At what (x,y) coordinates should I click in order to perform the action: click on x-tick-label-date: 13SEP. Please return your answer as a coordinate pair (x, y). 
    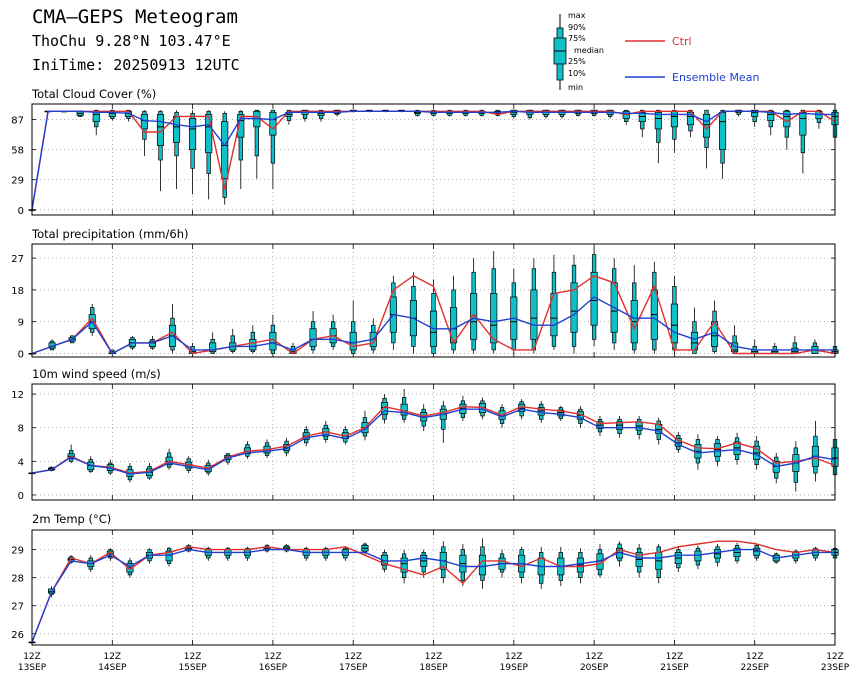
    Looking at the image, I should click on (32, 668).